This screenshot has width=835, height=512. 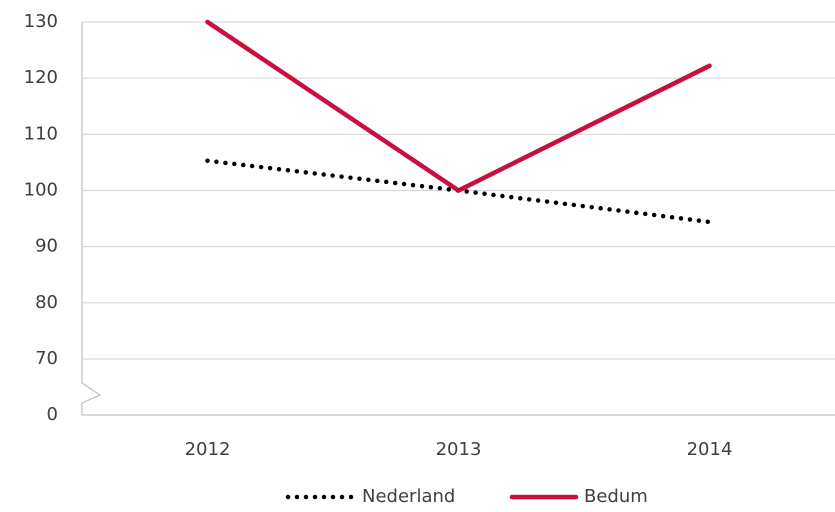 What do you see at coordinates (41, 133) in the screenshot?
I see `y-tick-label: 110` at bounding box center [41, 133].